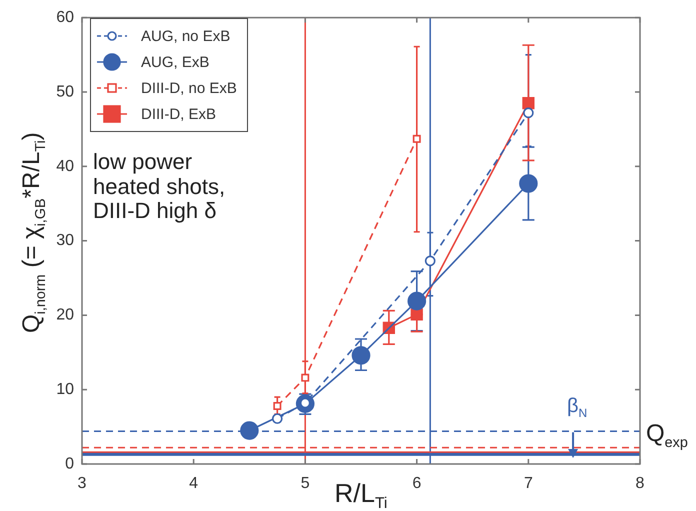 Image resolution: width=696 pixels, height=511 pixels. What do you see at coordinates (667, 436) in the screenshot?
I see `ref-line-label: Q$_{exp}$` at bounding box center [667, 436].